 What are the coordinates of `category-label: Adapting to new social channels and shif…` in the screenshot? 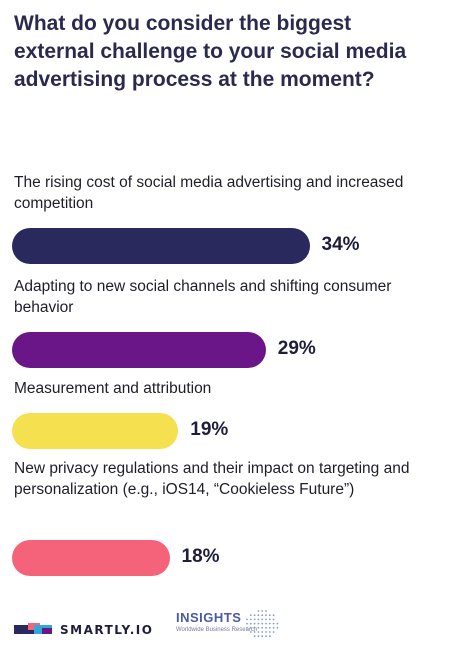 It's located at (203, 297).